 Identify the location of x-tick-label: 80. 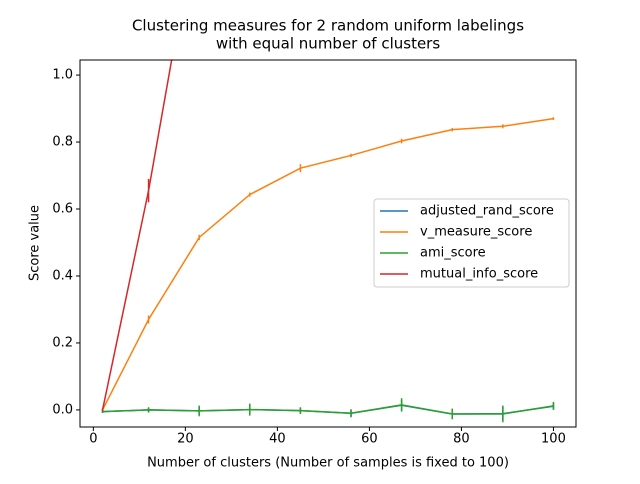
(461, 439).